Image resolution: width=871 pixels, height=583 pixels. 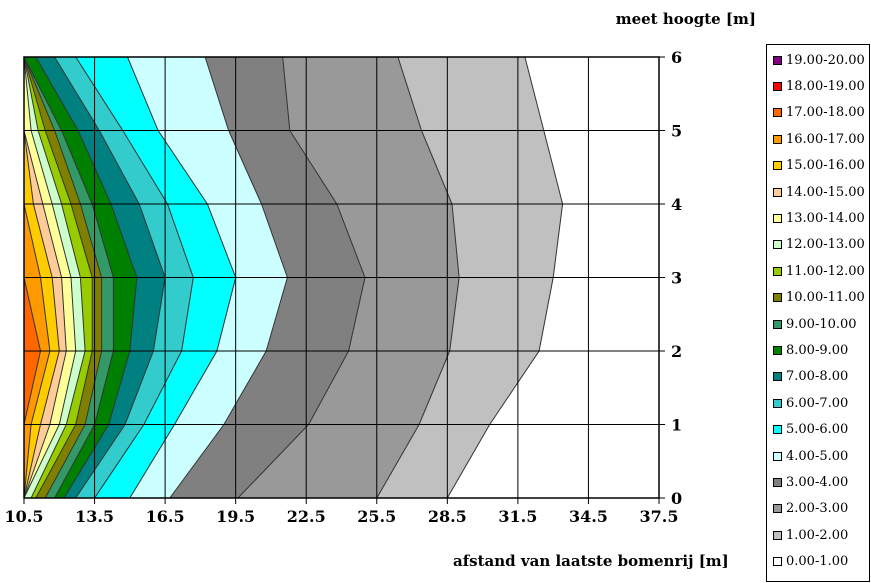 I want to click on x-tick-label: 19.5, so click(x=235, y=516).